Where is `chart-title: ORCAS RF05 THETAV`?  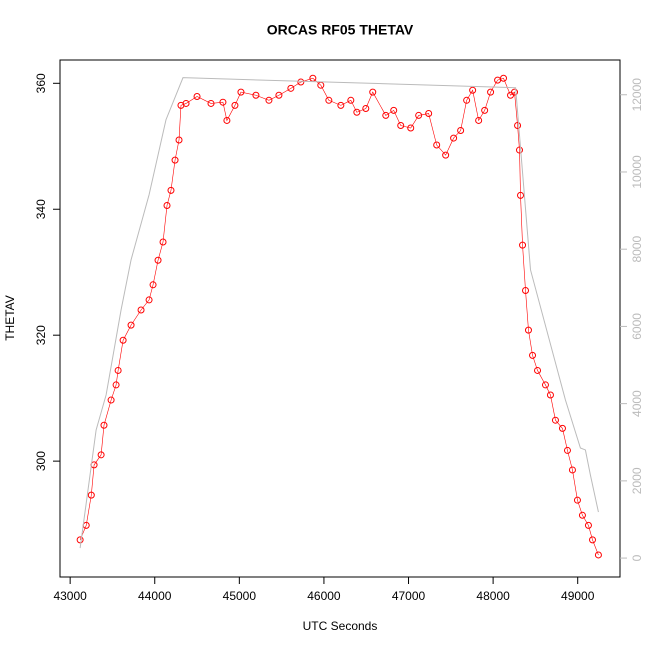 chart-title: ORCAS RF05 THETAV is located at coordinates (340, 30).